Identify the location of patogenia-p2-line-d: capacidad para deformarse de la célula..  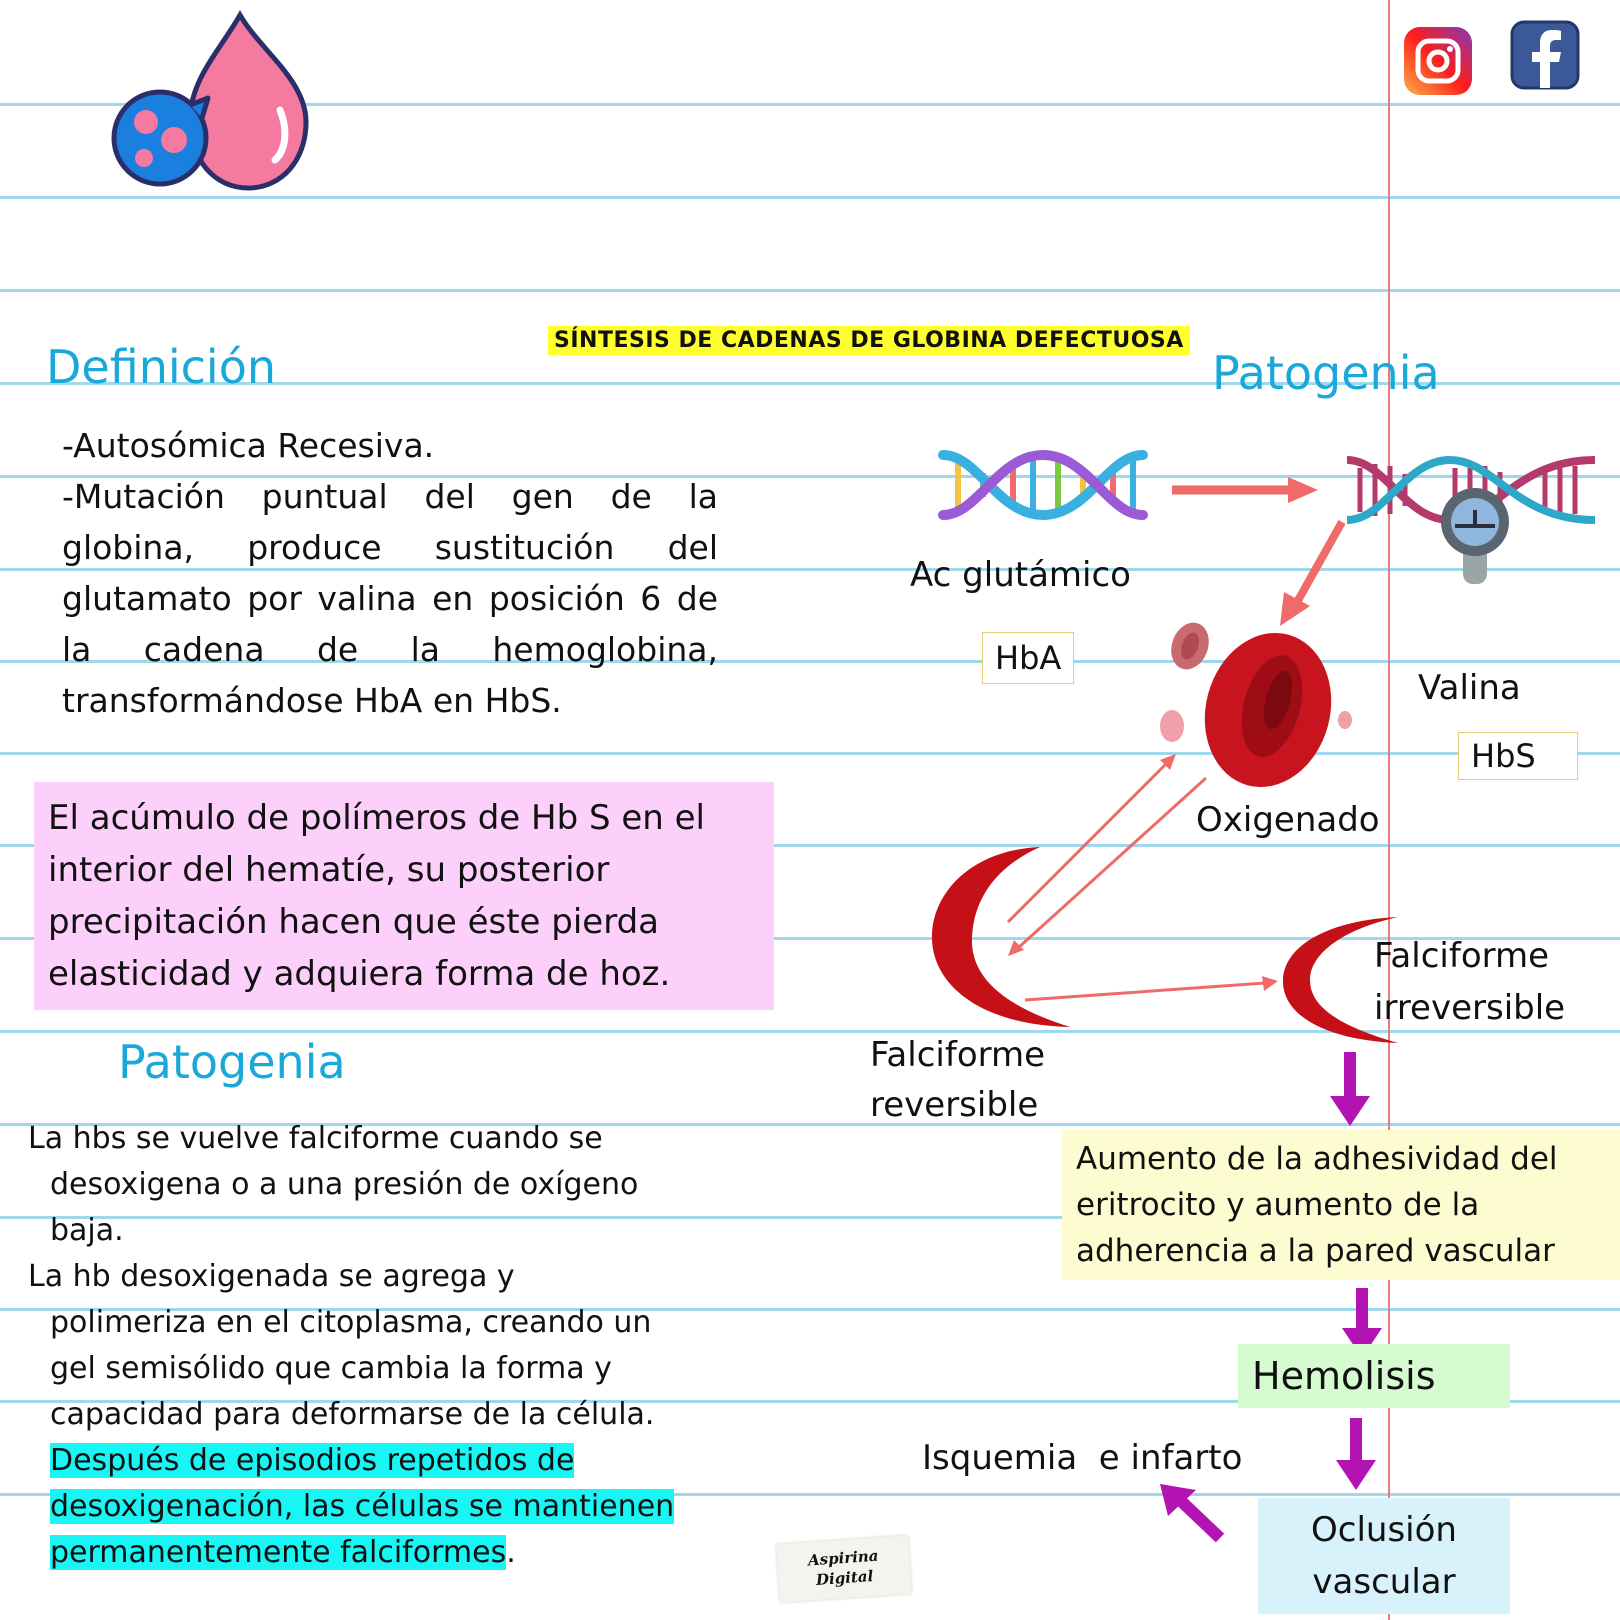
(352, 1414).